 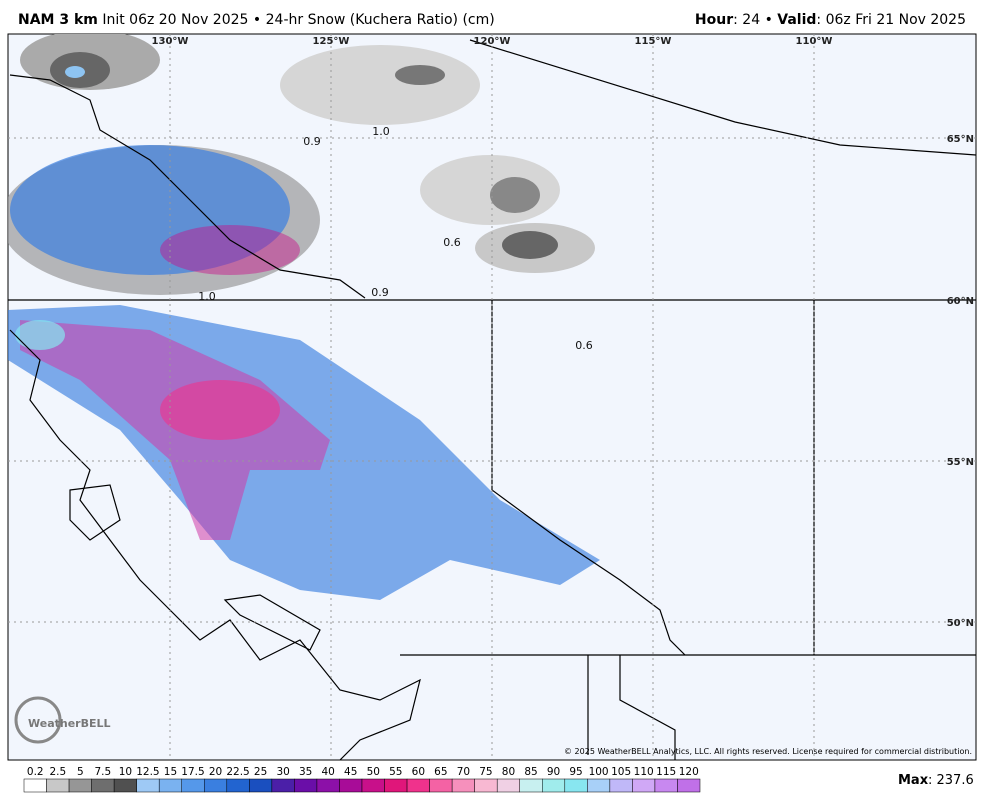 What do you see at coordinates (305, 772) in the screenshot?
I see `colorbar-label: 35` at bounding box center [305, 772].